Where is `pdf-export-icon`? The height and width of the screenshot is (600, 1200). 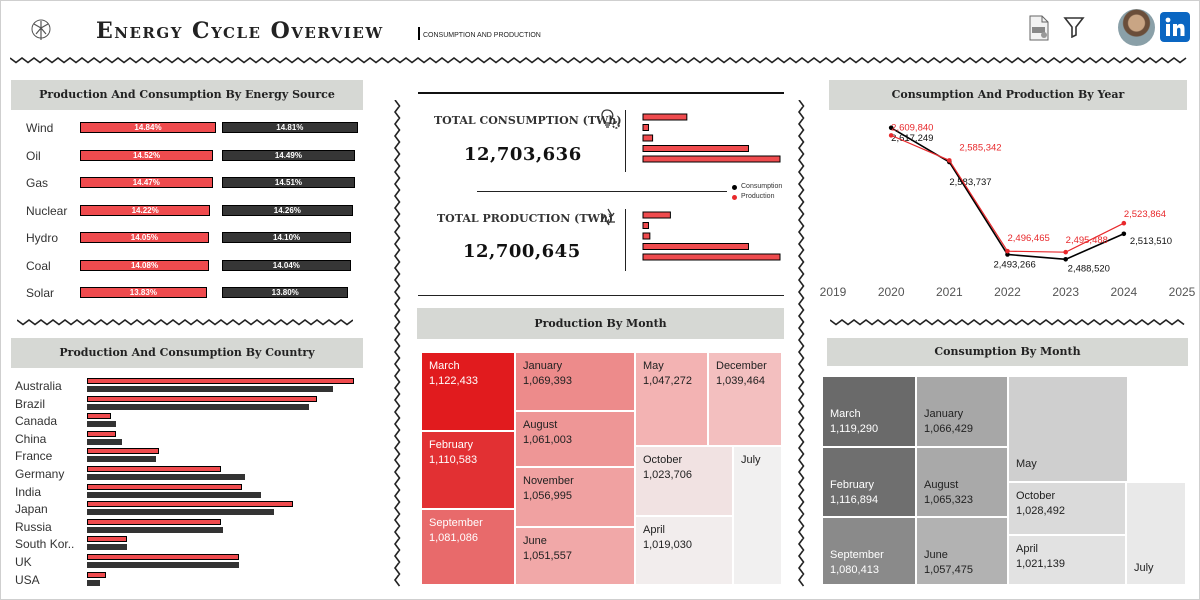 pdf-export-icon is located at coordinates (1039, 30).